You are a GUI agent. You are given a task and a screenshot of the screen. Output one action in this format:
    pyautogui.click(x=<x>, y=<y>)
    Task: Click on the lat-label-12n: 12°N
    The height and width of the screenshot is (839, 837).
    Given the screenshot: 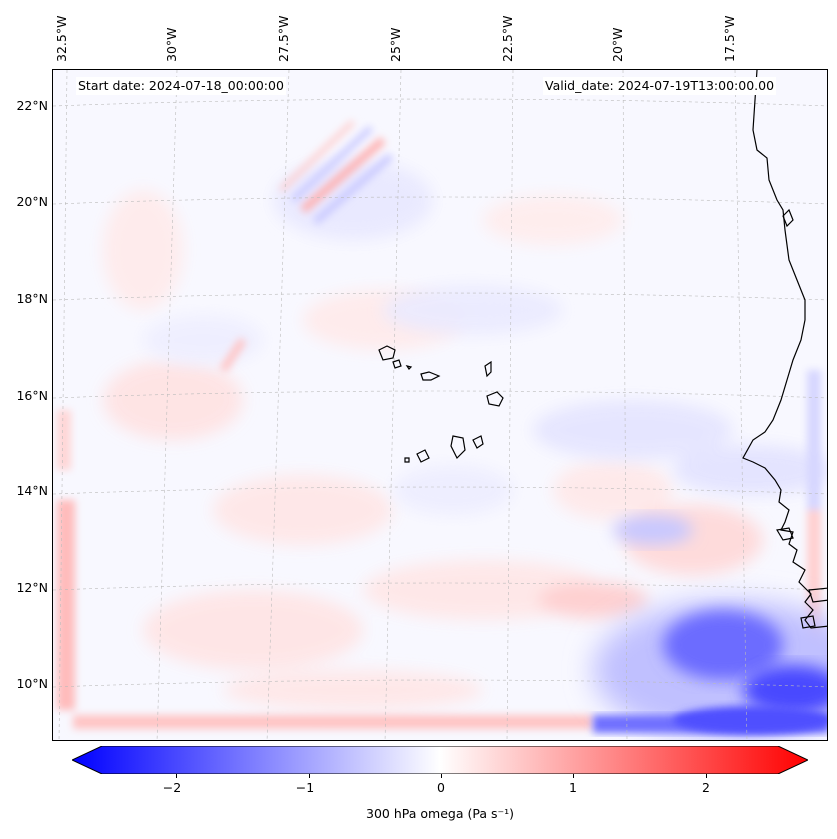 What is the action you would take?
    pyautogui.click(x=32, y=587)
    